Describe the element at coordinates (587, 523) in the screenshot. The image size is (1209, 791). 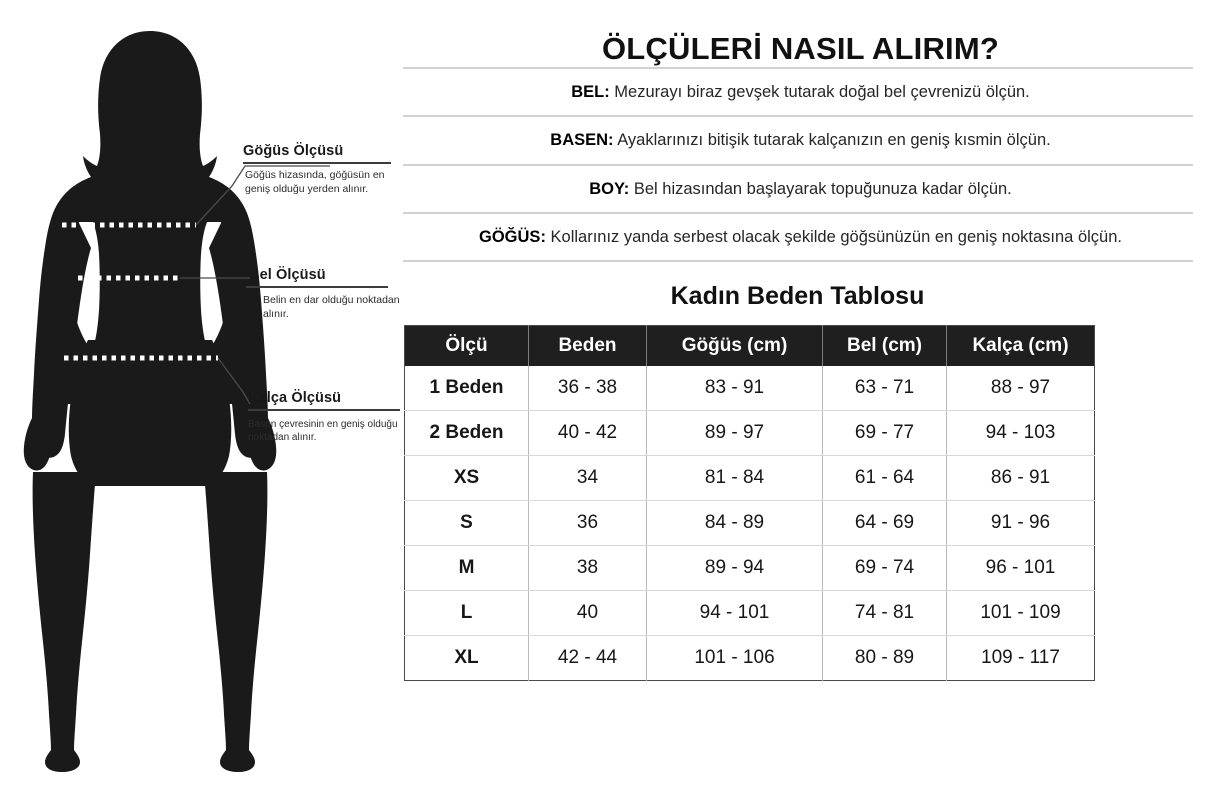
I see `table-cell: 36` at that location.